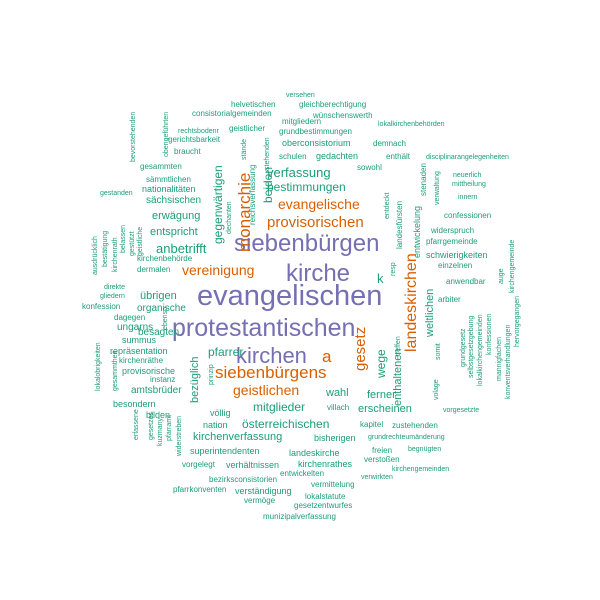 This screenshot has width=600, height=600. I want to click on word-gegenwärtigen: gegenwärtigen, so click(218, 204).